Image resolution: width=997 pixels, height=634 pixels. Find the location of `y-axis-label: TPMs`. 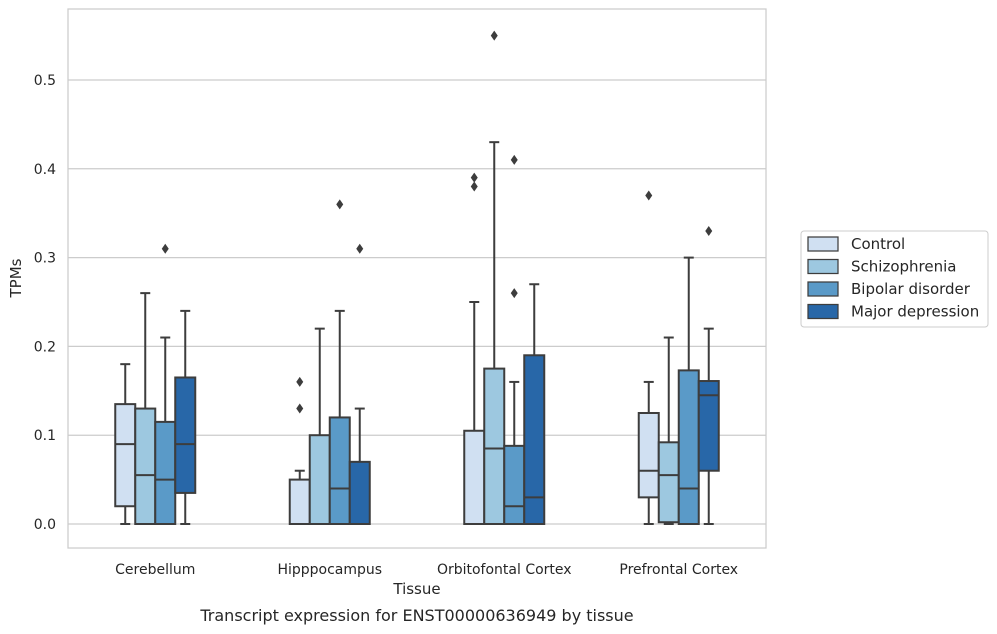

y-axis-label: TPMs is located at coordinates (16, 278).